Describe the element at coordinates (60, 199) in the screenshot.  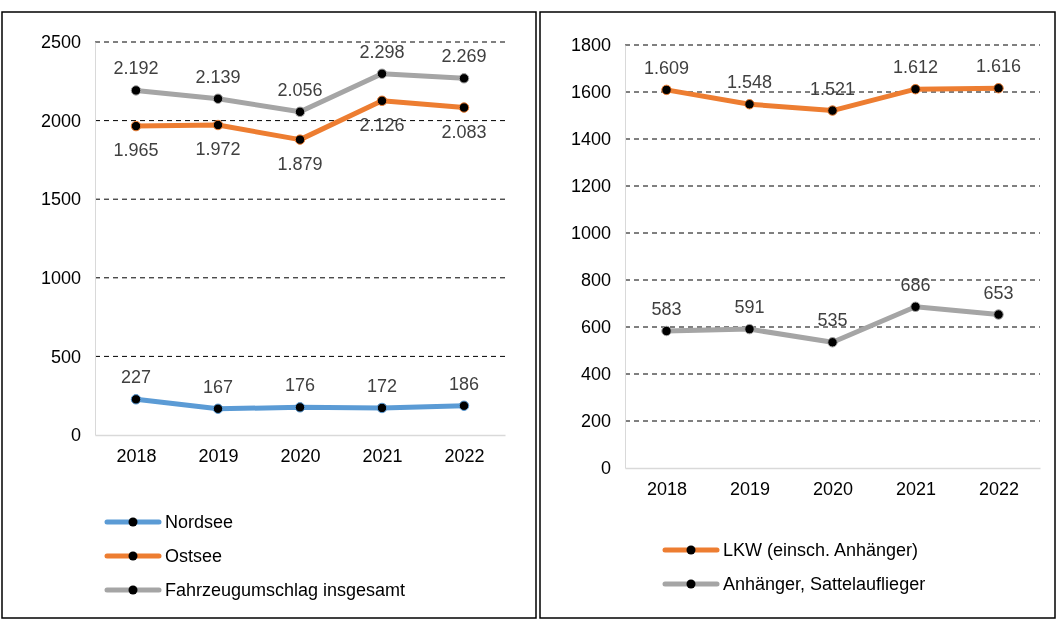
I see `y-tick-label: 1500` at that location.